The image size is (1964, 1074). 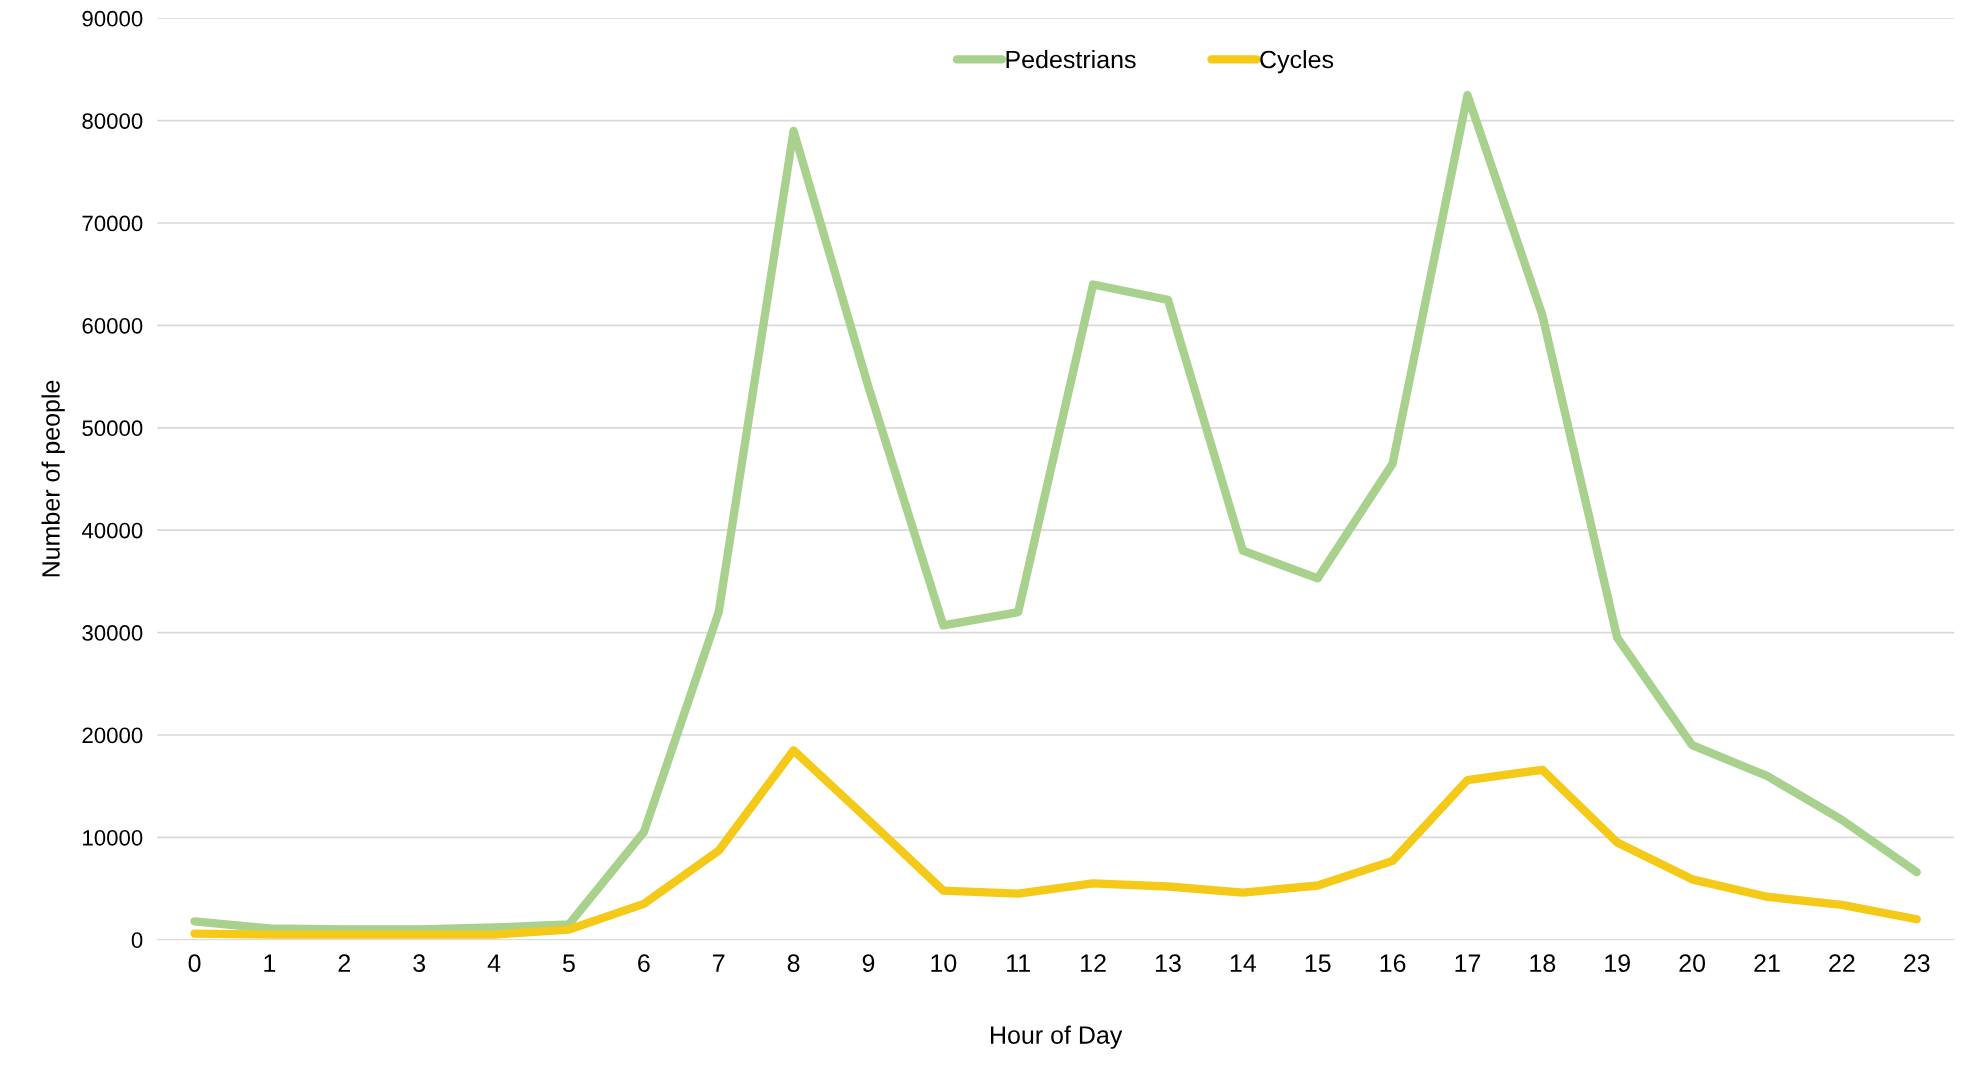 What do you see at coordinates (1071, 59) in the screenshot?
I see `legend-label: Pedestrians` at bounding box center [1071, 59].